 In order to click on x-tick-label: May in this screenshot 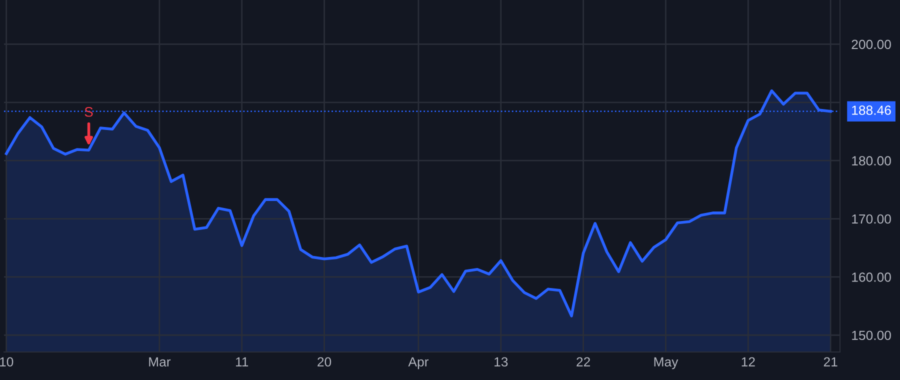, I will do `click(666, 363)`.